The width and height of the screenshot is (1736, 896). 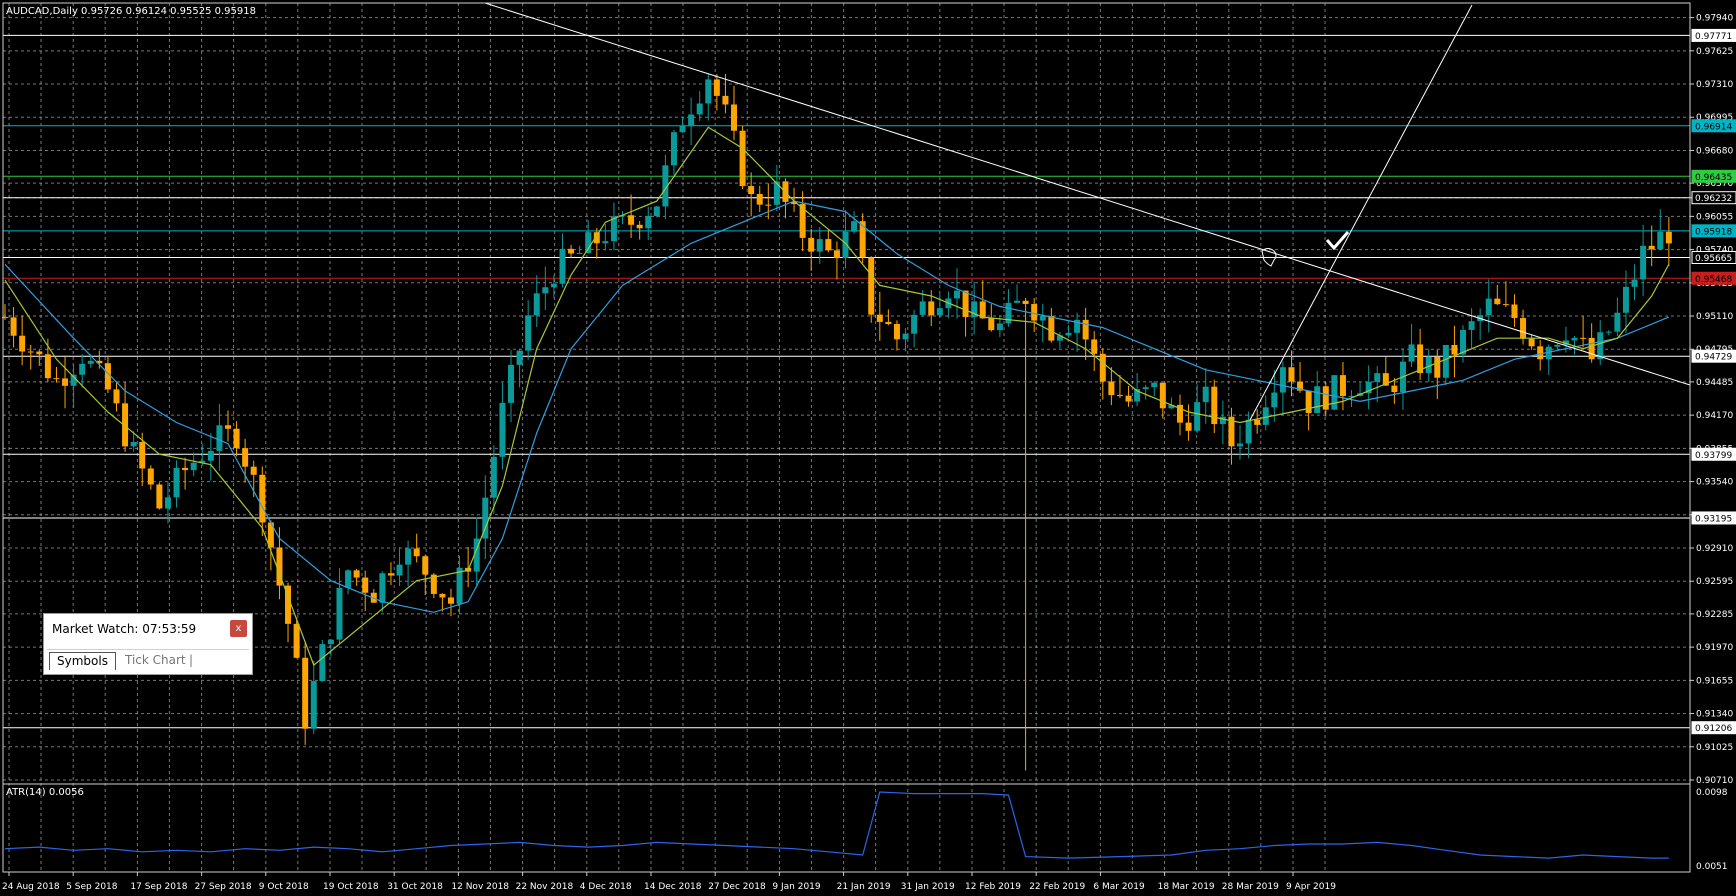 What do you see at coordinates (1714, 184) in the screenshot?
I see `price-tick-label: 0.96370` at bounding box center [1714, 184].